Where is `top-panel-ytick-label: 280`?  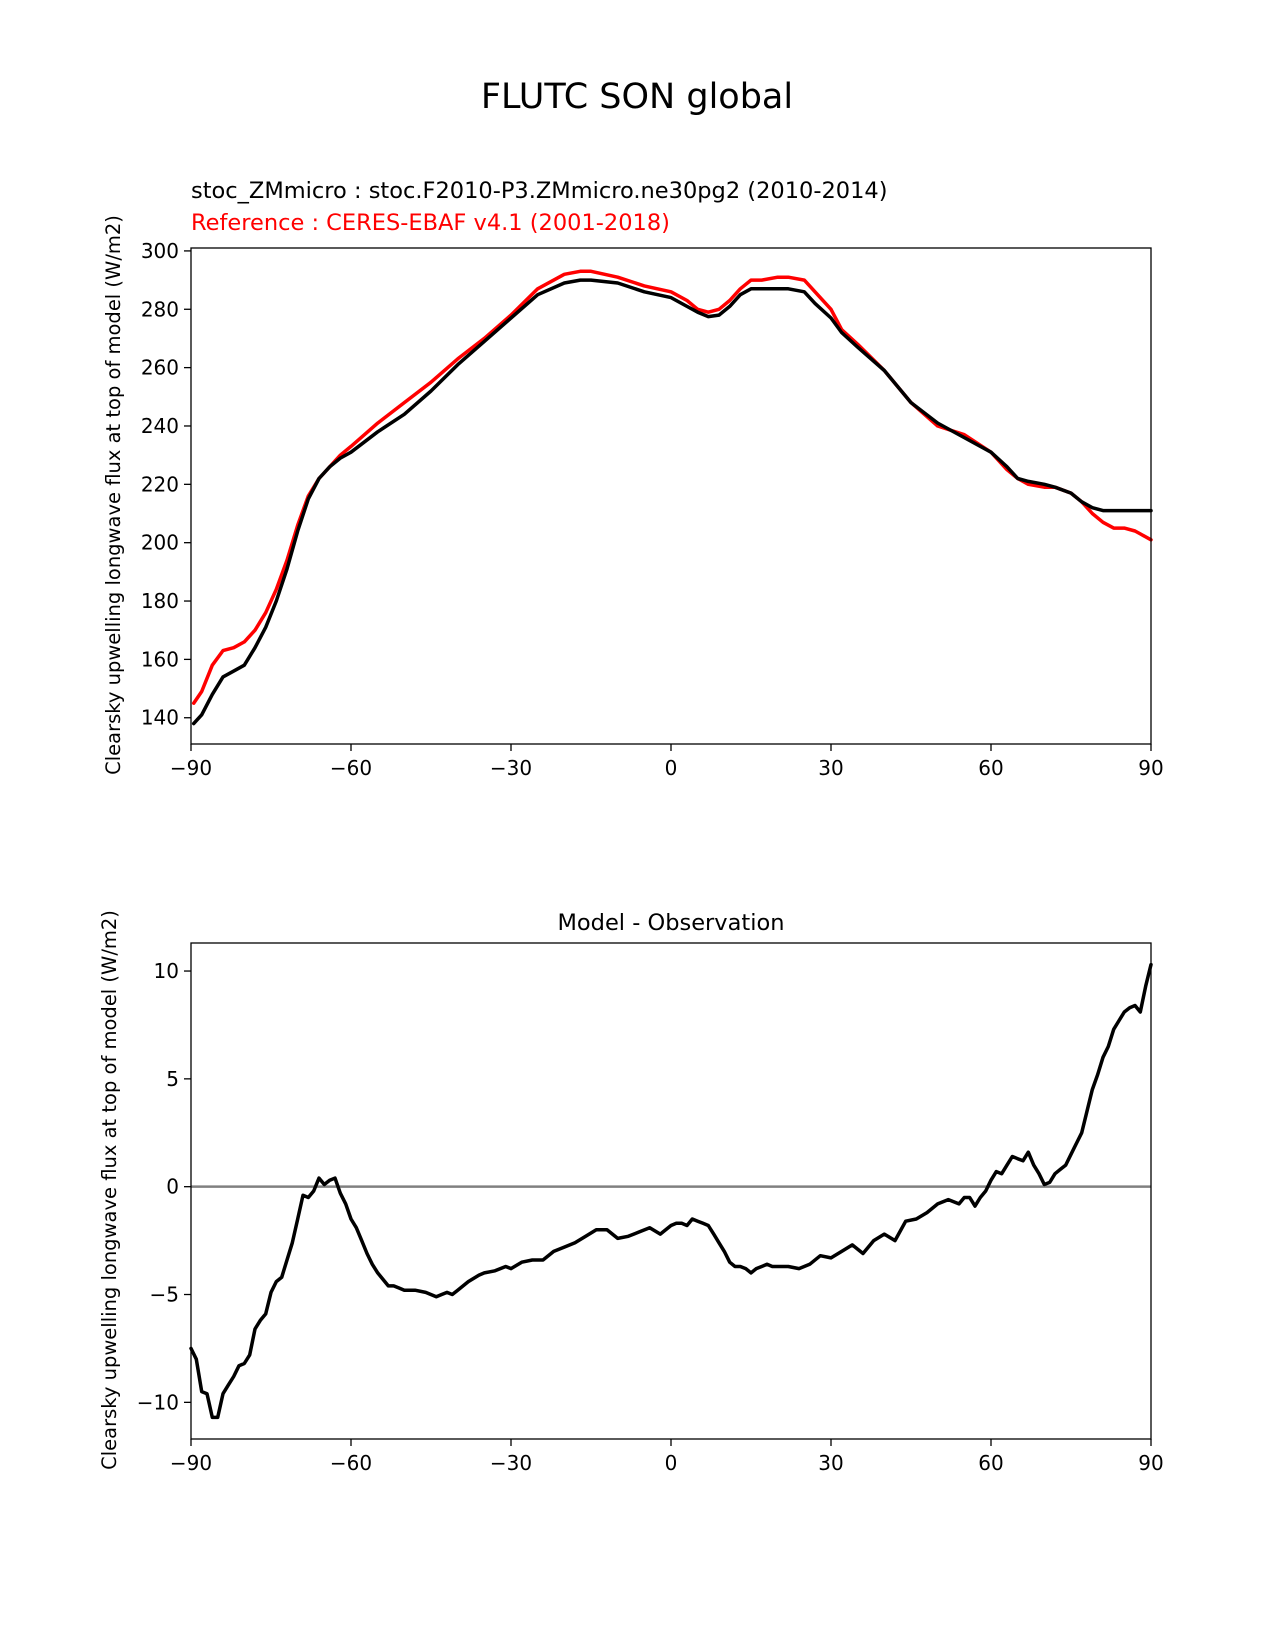
top-panel-ytick-label: 280 is located at coordinates (160, 309).